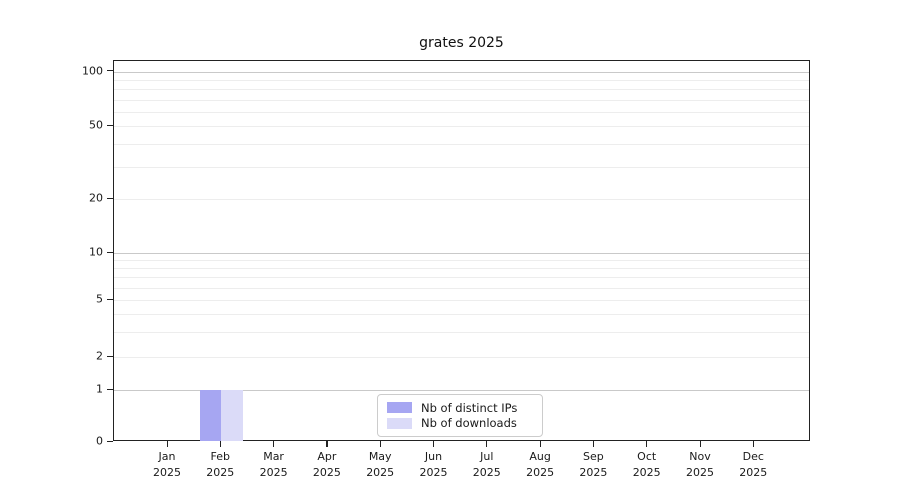 The image size is (900, 500). I want to click on x-tick-label-sep: Sep 2025, so click(593, 465).